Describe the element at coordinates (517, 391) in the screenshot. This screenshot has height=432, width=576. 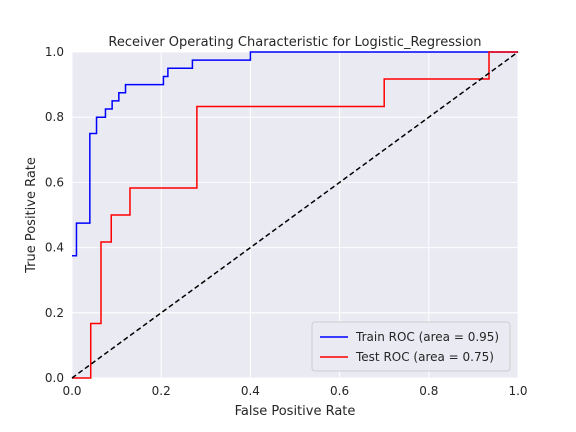
I see `x-tick-label: 1.0` at that location.